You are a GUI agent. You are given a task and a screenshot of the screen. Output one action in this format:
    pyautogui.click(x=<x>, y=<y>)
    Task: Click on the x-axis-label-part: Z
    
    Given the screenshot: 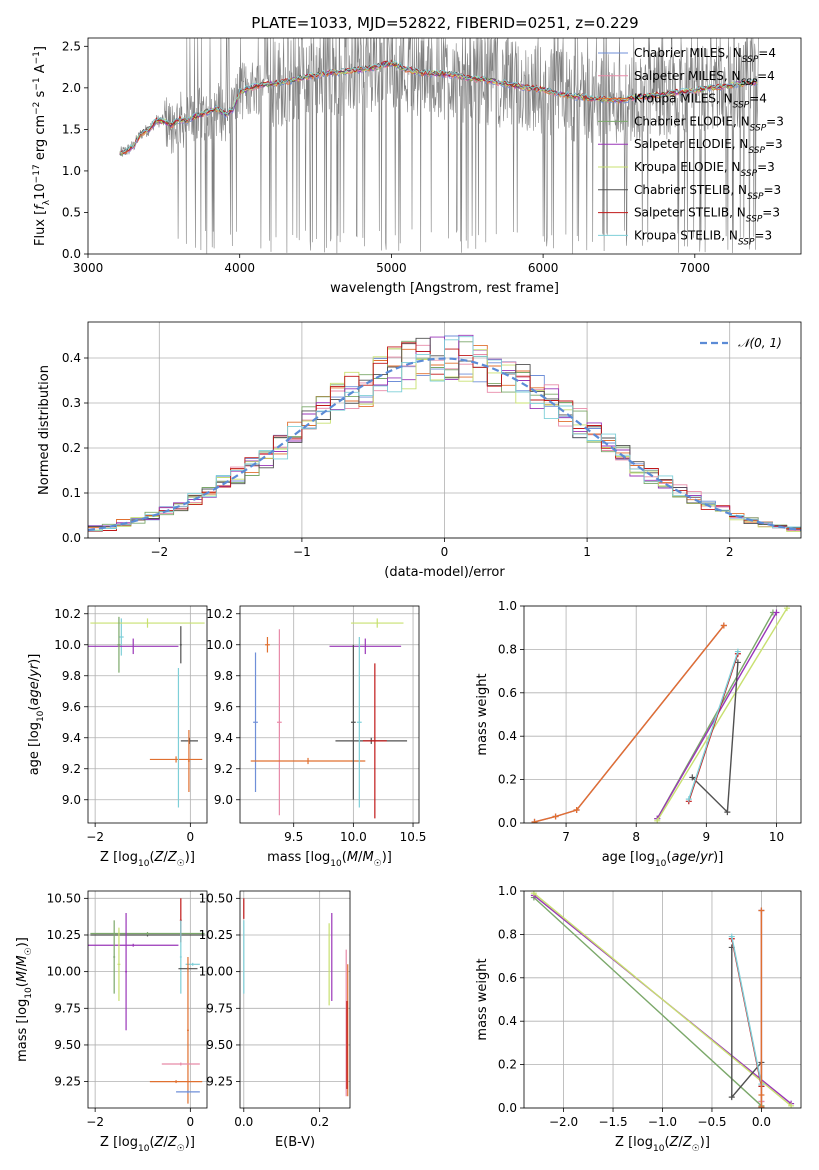 What is the action you would take?
    pyautogui.click(x=159, y=1142)
    